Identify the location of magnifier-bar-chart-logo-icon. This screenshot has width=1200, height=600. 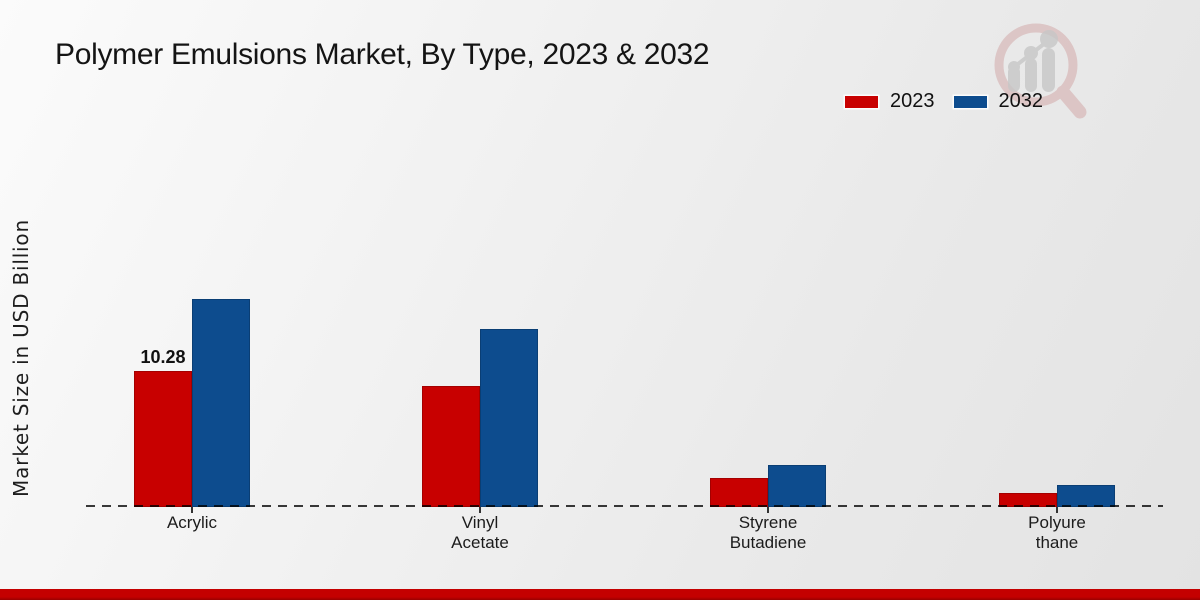
(1040, 71).